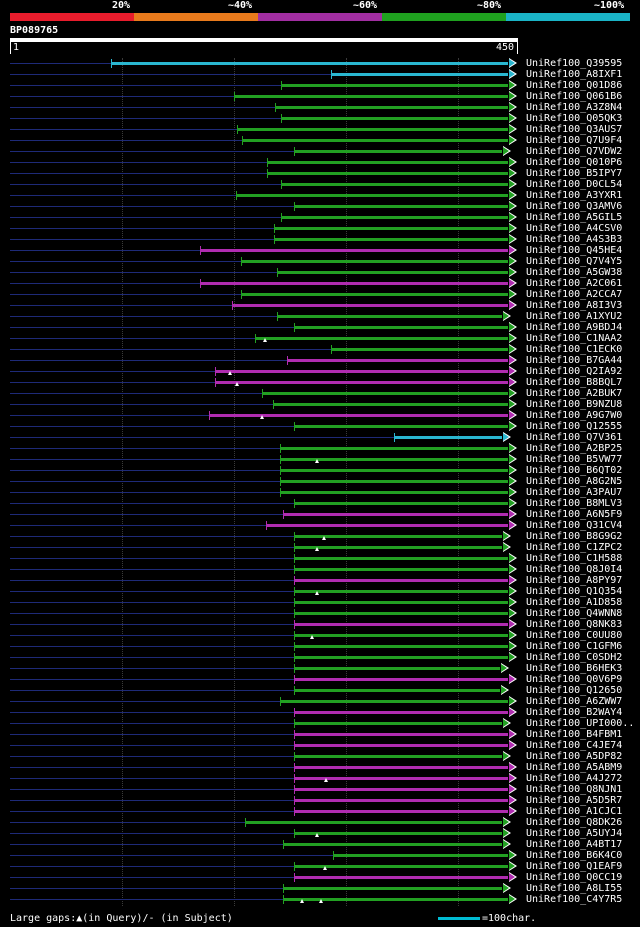 The height and width of the screenshot is (927, 640). I want to click on hit-name-link: UniRef100_B2WAY4, so click(574, 712).